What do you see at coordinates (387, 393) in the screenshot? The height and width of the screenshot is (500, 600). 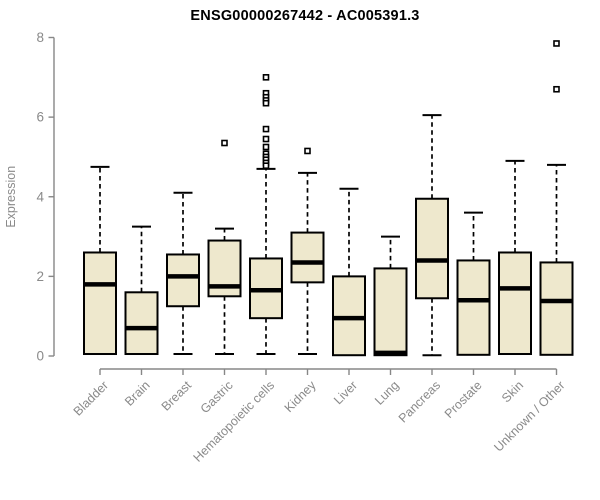 I see `x-tick-label: Lung` at bounding box center [387, 393].